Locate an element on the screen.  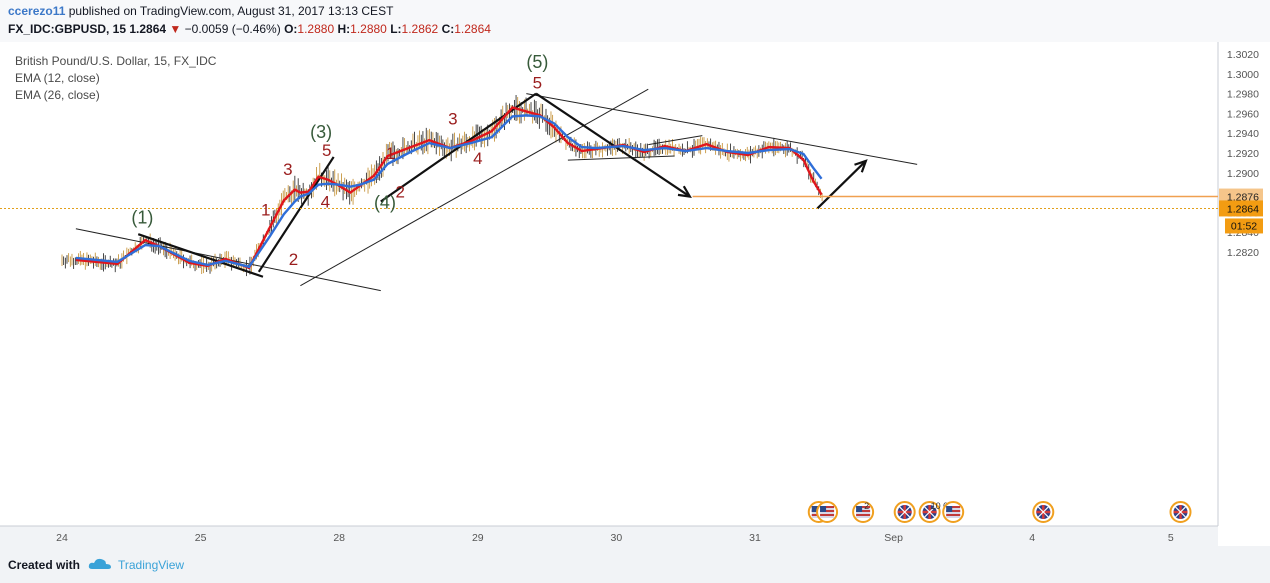
wave-label: (5) is located at coordinates (537, 62).